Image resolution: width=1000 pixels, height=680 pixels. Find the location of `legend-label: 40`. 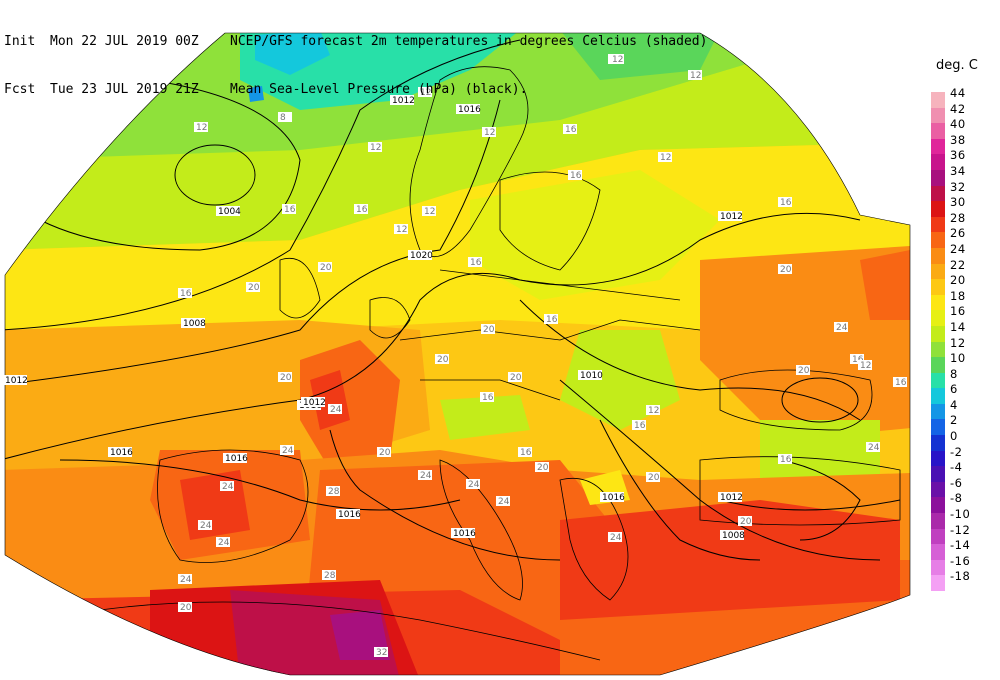

legend-label: 40 is located at coordinates (958, 124).